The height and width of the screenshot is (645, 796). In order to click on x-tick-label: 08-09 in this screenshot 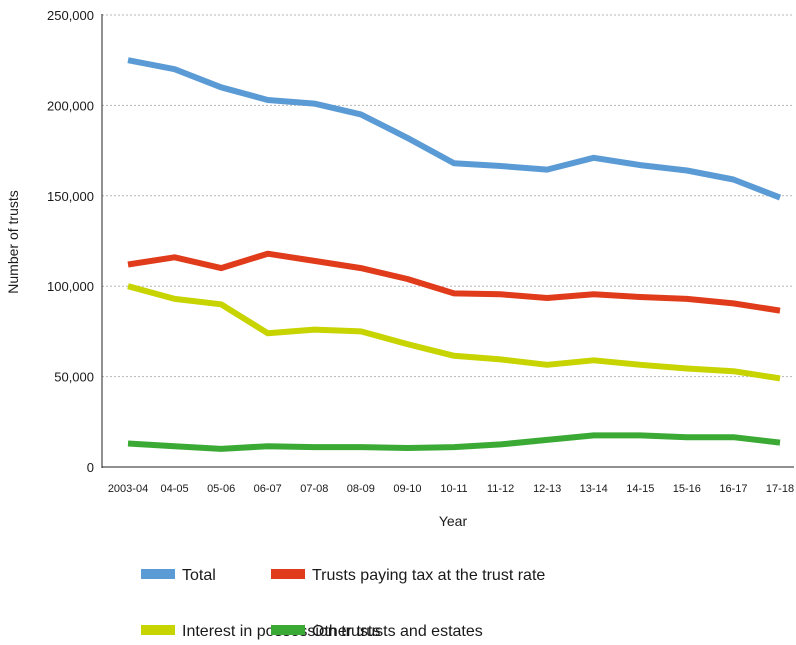, I will do `click(361, 489)`.